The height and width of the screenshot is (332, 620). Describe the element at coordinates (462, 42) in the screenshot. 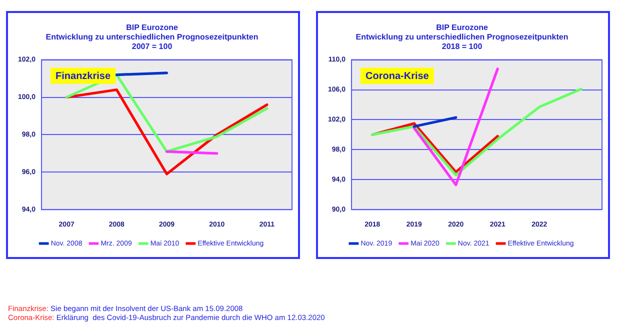

I see `chart-subtitle: Entwicklung zu unterschiedlichen Prognosezeitpunkten 2018 = 100` at that location.